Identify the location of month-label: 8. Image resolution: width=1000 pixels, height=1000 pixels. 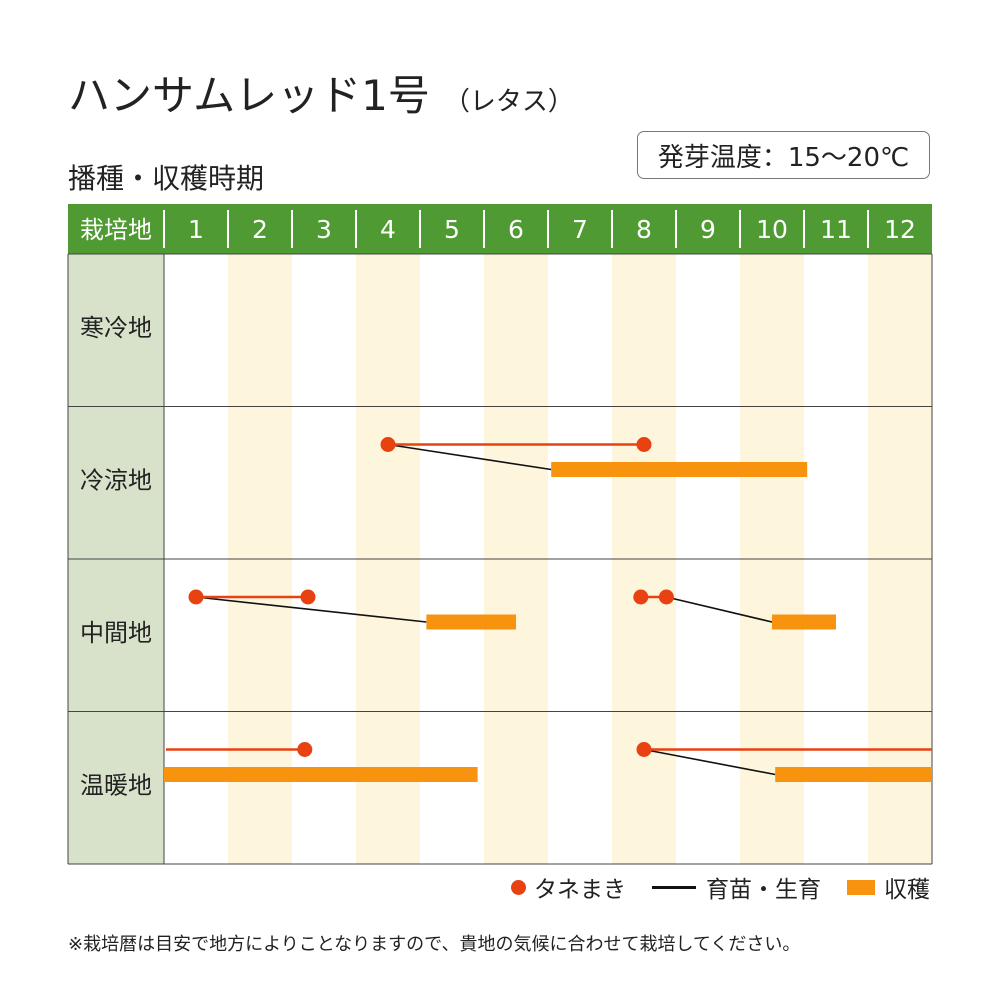
(644, 229).